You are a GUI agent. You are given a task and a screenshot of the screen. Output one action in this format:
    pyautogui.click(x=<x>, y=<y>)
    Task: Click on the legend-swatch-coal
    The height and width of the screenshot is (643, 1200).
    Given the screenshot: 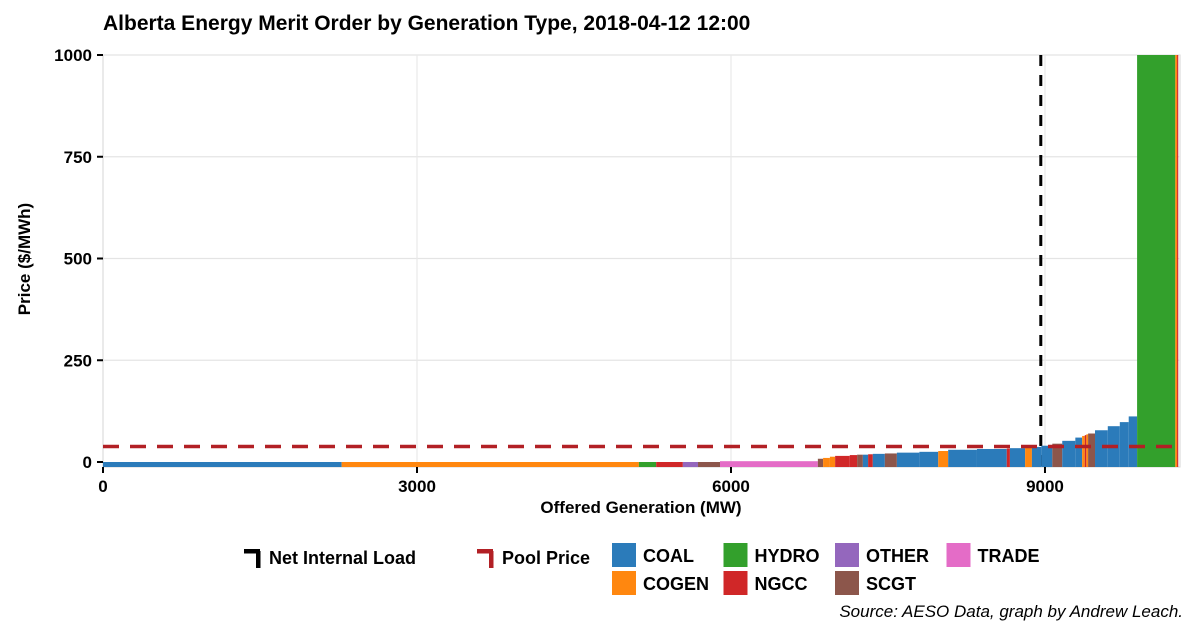 What is the action you would take?
    pyautogui.click(x=624, y=555)
    